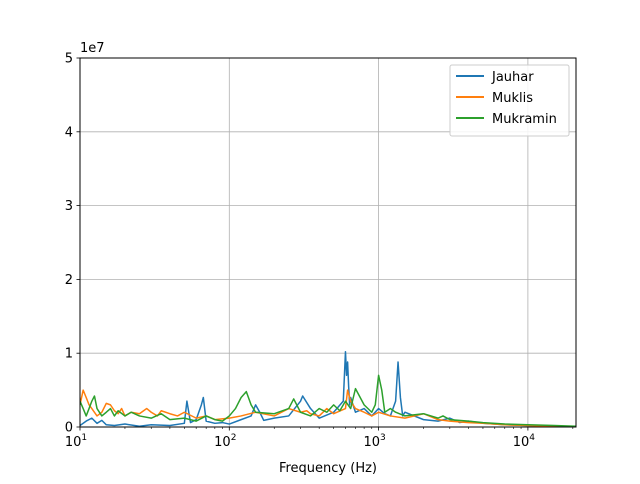 This screenshot has width=640, height=484. What do you see at coordinates (92, 48) in the screenshot?
I see `y-axis-offset-label: 1e7` at bounding box center [92, 48].